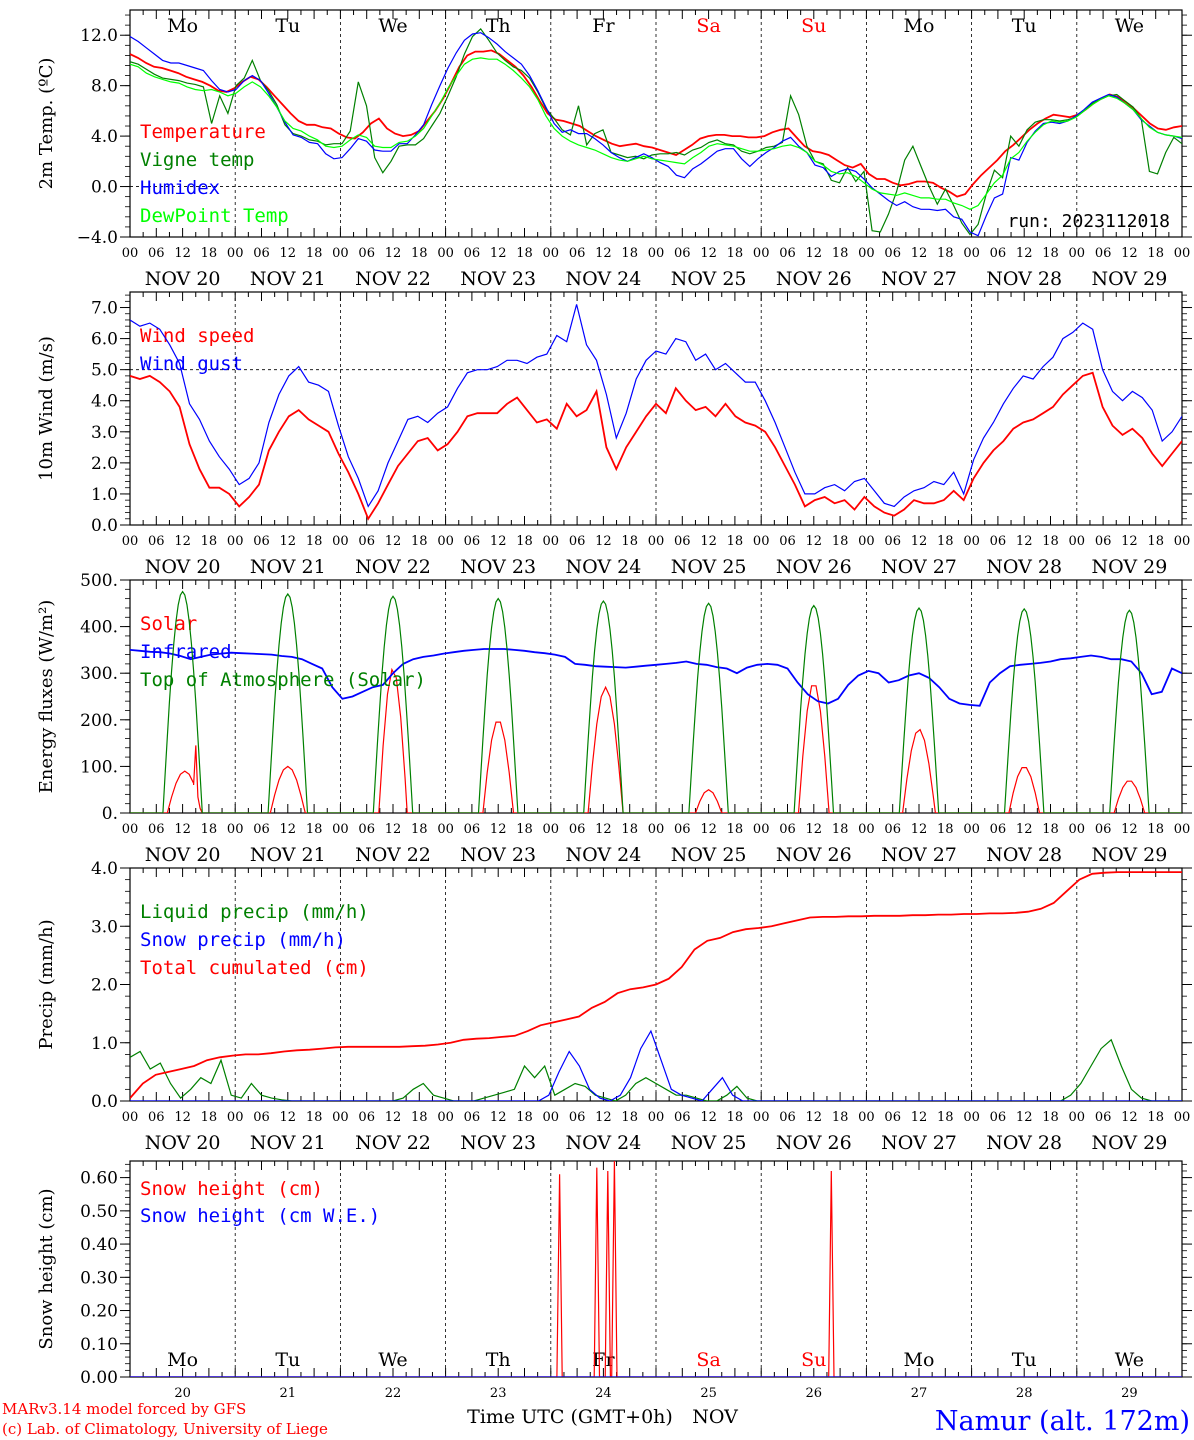  What do you see at coordinates (254, 968) in the screenshot?
I see `legend-entry: Total cumulated (cm)` at bounding box center [254, 968].